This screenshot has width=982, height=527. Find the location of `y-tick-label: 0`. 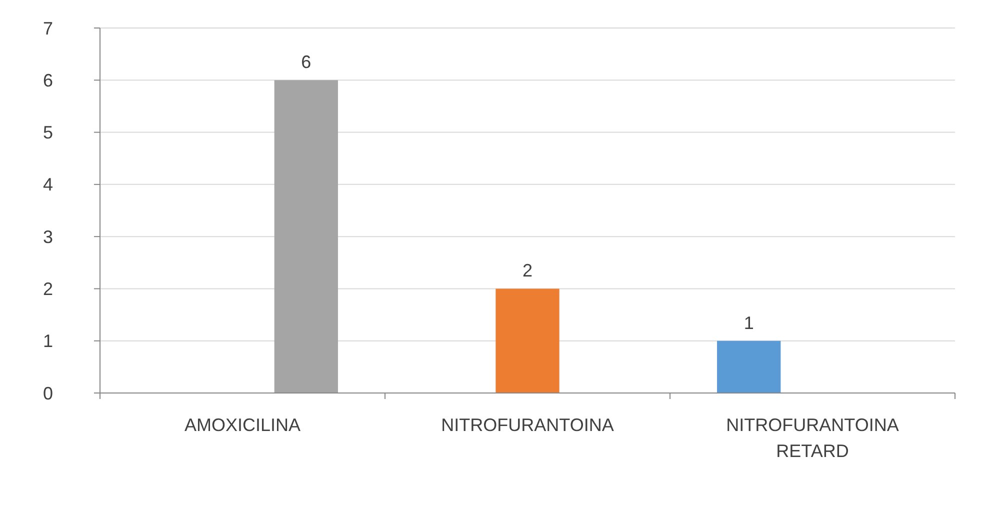

y-tick-label: 0 is located at coordinates (48, 393).